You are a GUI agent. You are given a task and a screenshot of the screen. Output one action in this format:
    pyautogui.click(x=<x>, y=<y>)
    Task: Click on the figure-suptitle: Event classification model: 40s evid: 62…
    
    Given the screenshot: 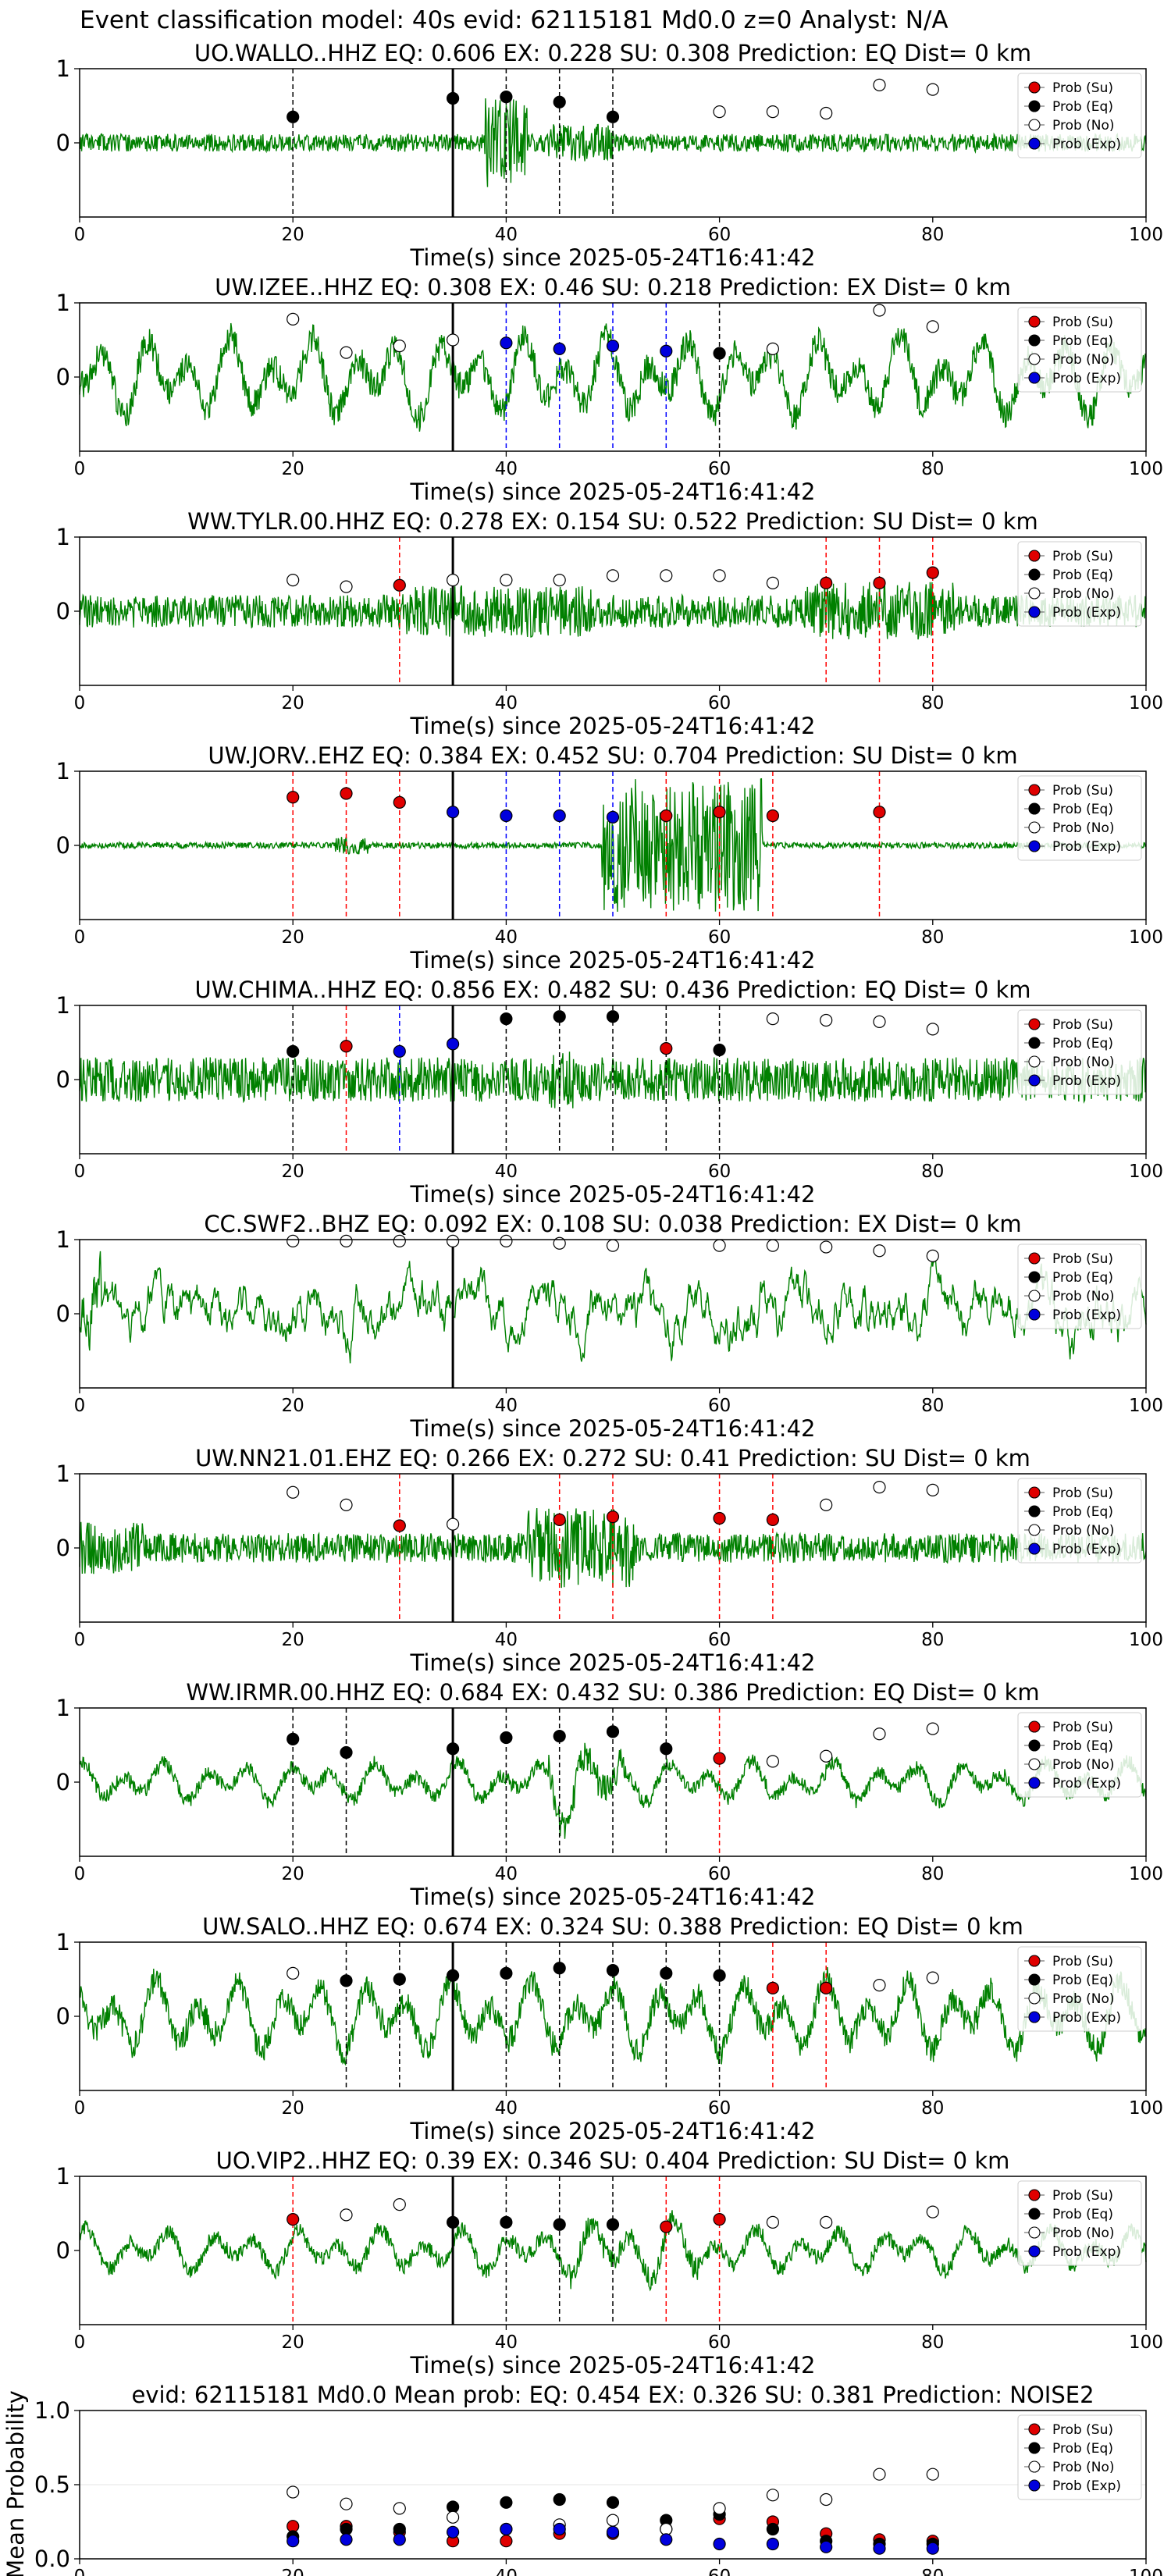 What is the action you would take?
    pyautogui.click(x=514, y=20)
    